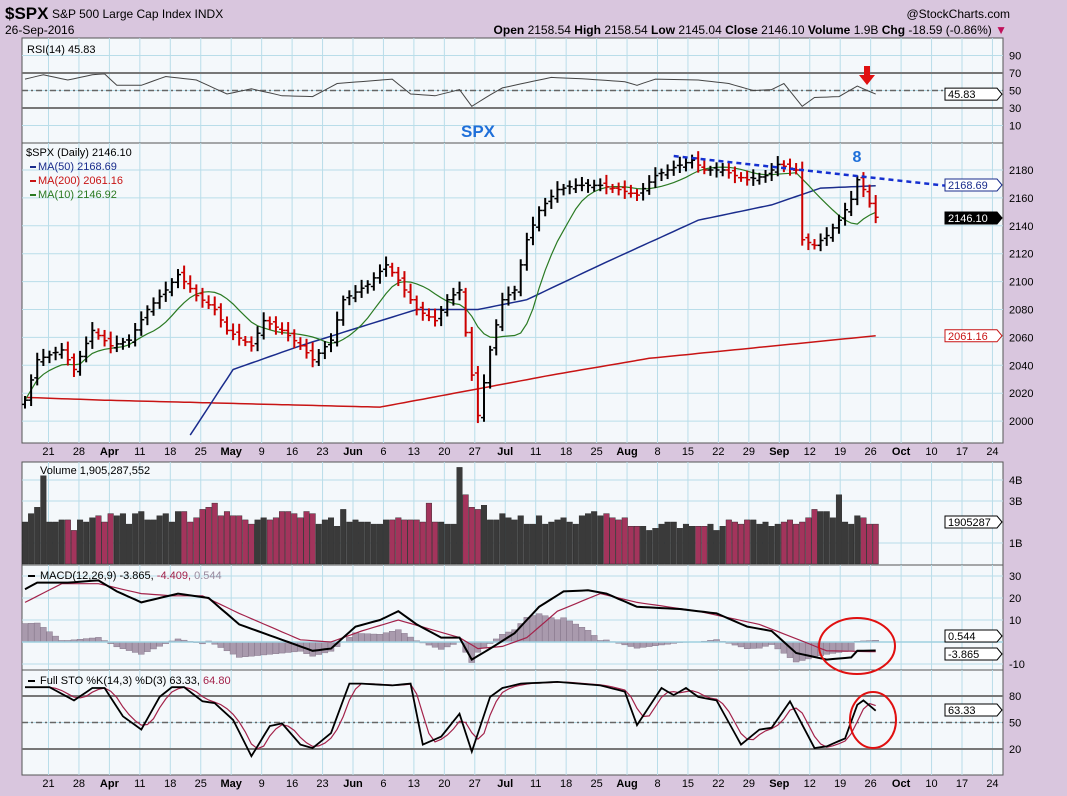  What do you see at coordinates (135, 681) in the screenshot?
I see `sto-legend: Full STO %K(14,3) %D(3) 63.33, 64.80` at bounding box center [135, 681].